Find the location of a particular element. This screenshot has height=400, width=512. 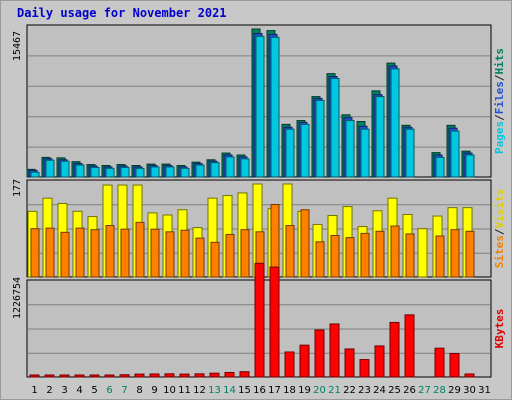

x-tick-label-day-20: 20 is located at coordinates (319, 390).